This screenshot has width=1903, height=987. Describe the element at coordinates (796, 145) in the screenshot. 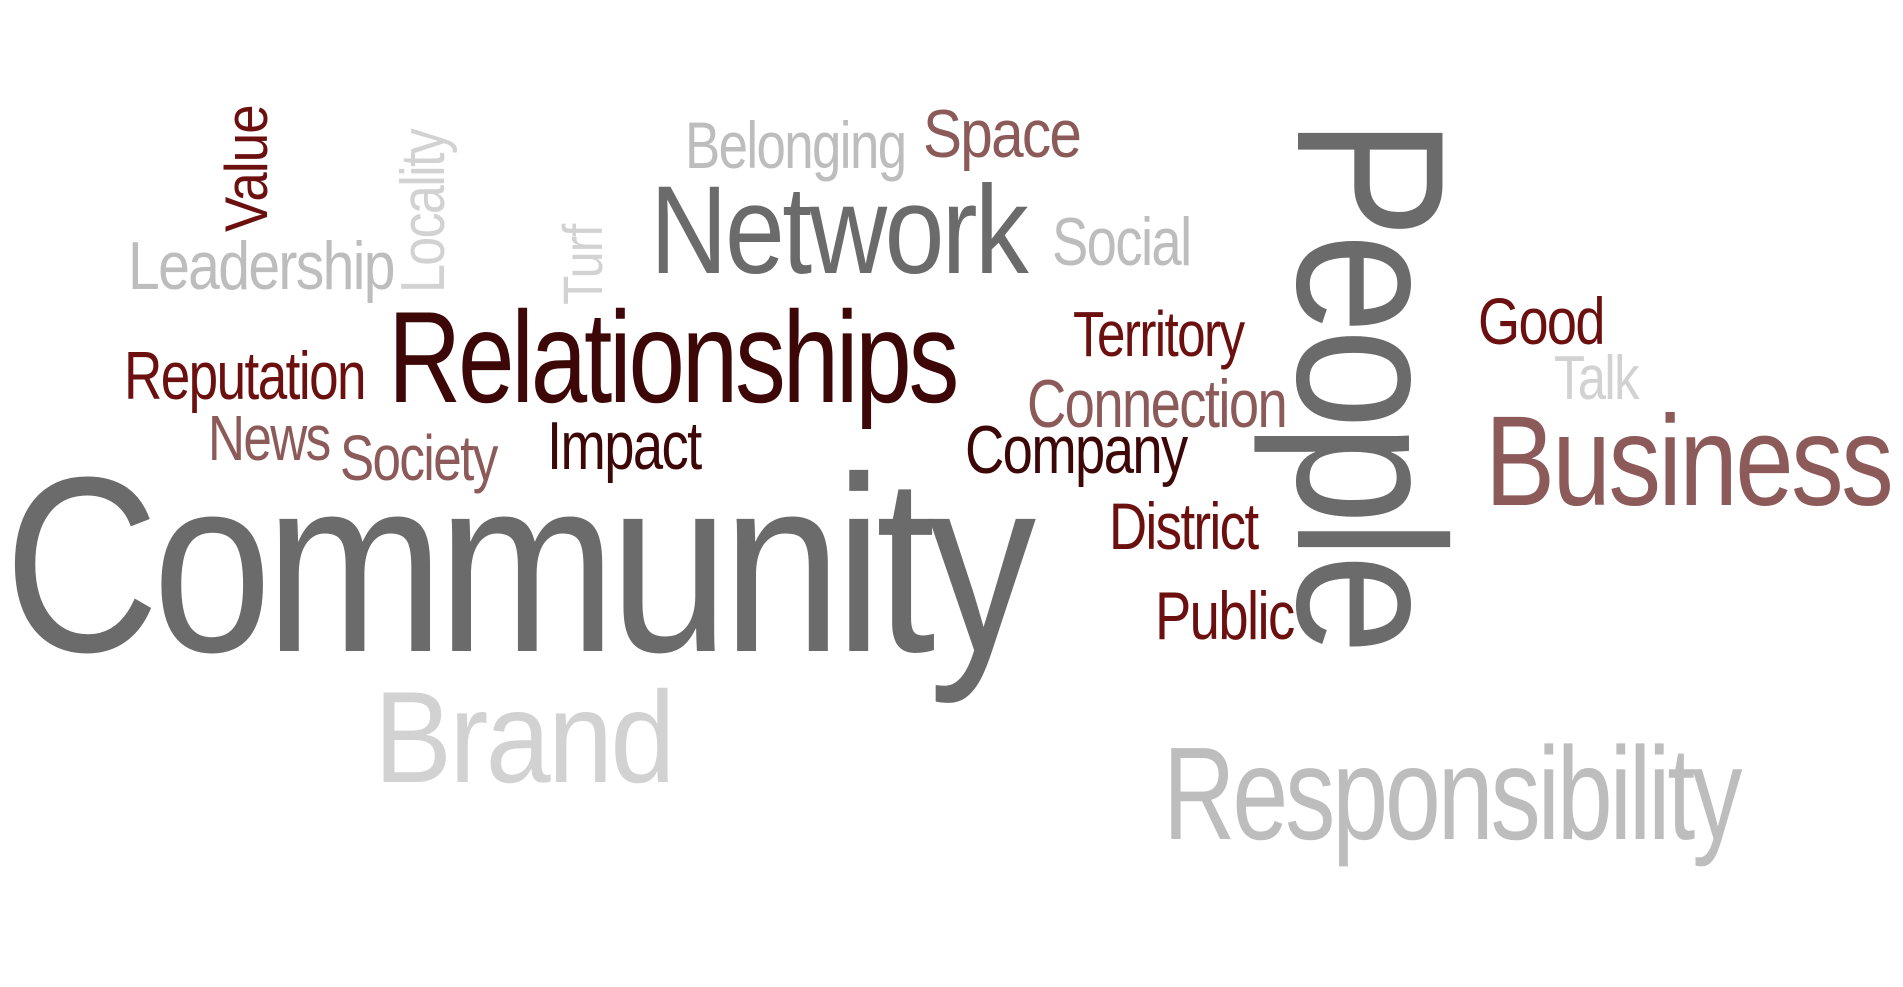

I see `word-belonging: Belonging` at that location.